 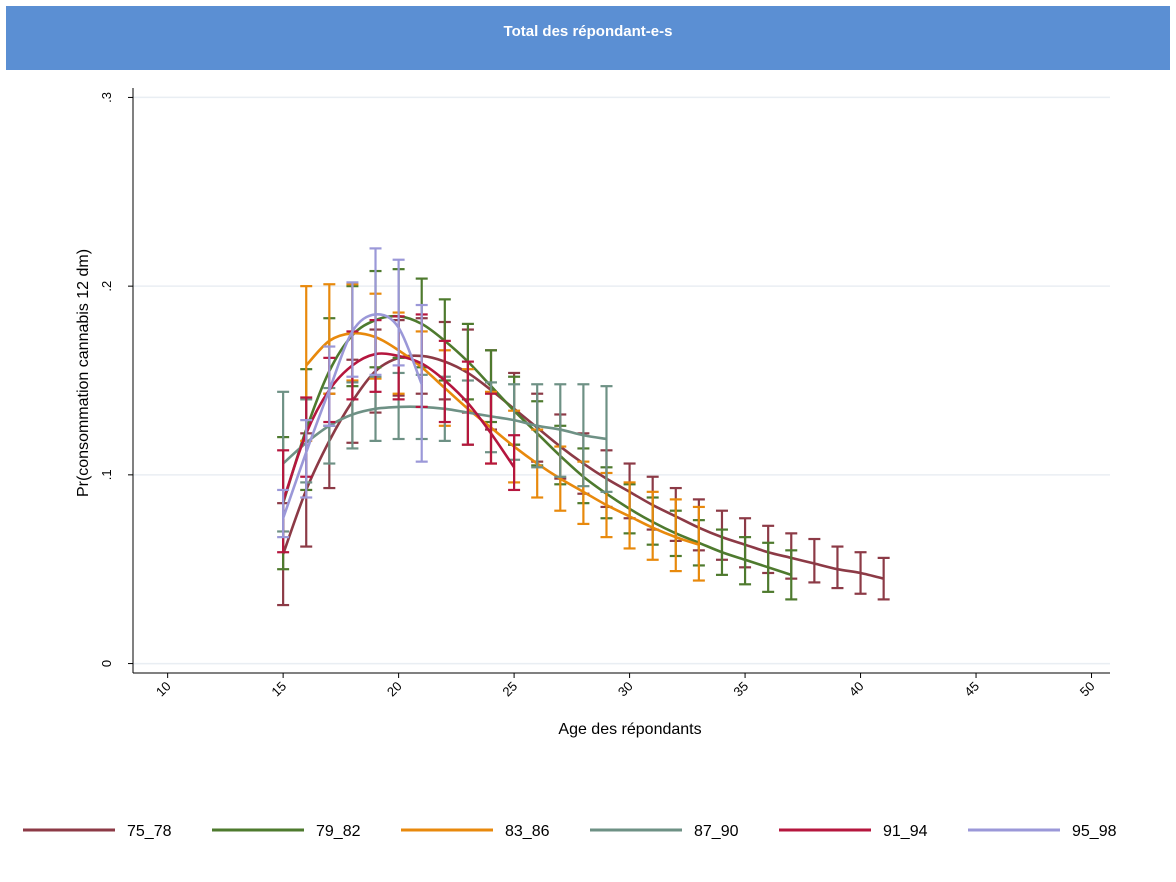 I want to click on x-tick-label: 25, so click(x=509, y=689).